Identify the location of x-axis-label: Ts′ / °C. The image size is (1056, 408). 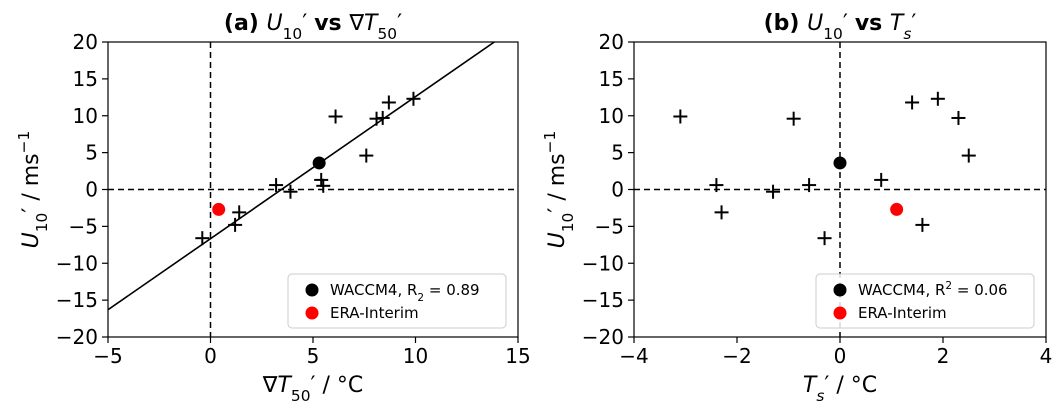
(840, 388).